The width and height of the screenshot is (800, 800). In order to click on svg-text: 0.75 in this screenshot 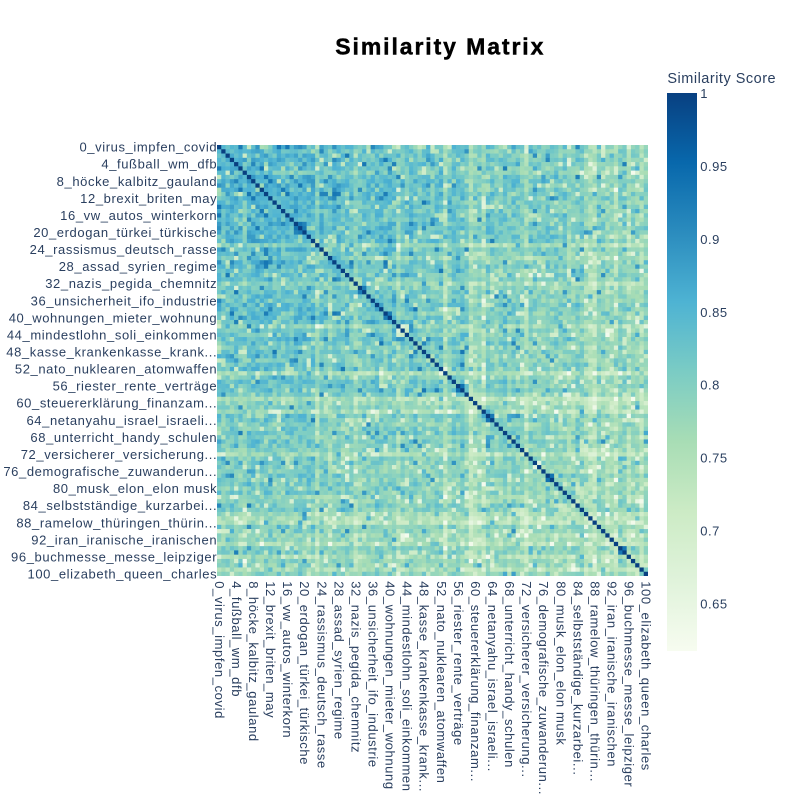, I will do `click(713, 458)`.